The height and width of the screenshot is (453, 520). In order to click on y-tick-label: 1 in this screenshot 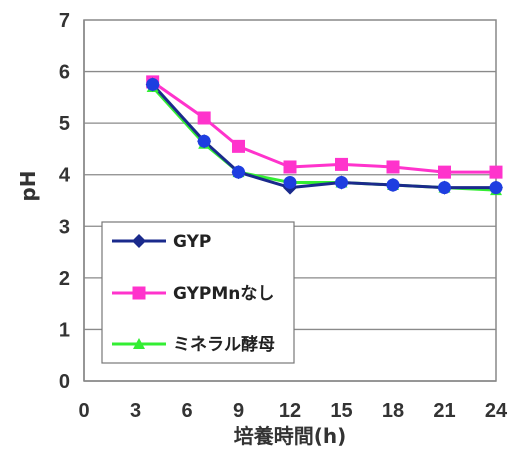, I will do `click(64, 330)`.